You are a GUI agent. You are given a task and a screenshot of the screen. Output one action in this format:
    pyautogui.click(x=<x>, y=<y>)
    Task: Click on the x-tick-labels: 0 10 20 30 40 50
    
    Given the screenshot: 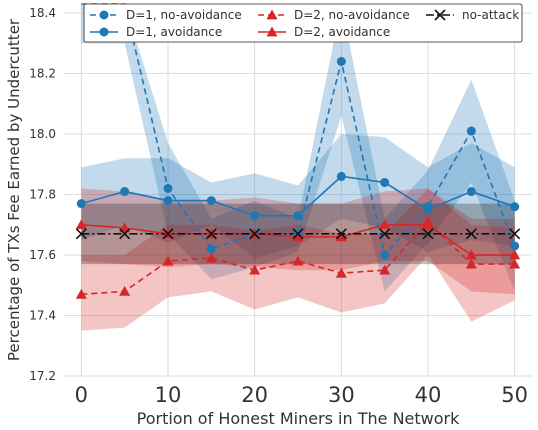 What is the action you would take?
    pyautogui.click(x=301, y=395)
    